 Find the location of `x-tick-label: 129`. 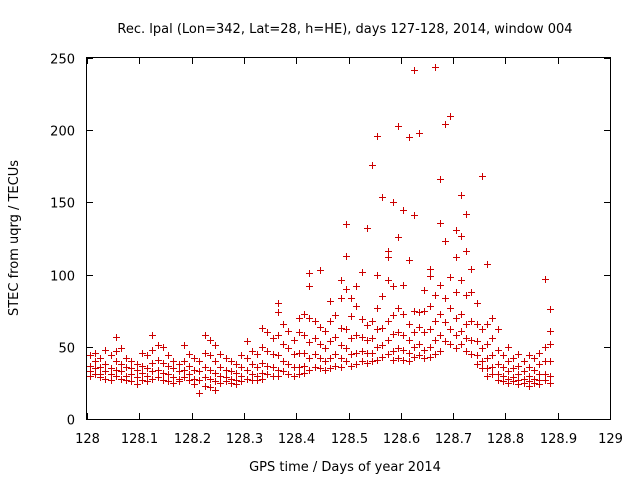

x-tick-label: 129 is located at coordinates (610, 439).